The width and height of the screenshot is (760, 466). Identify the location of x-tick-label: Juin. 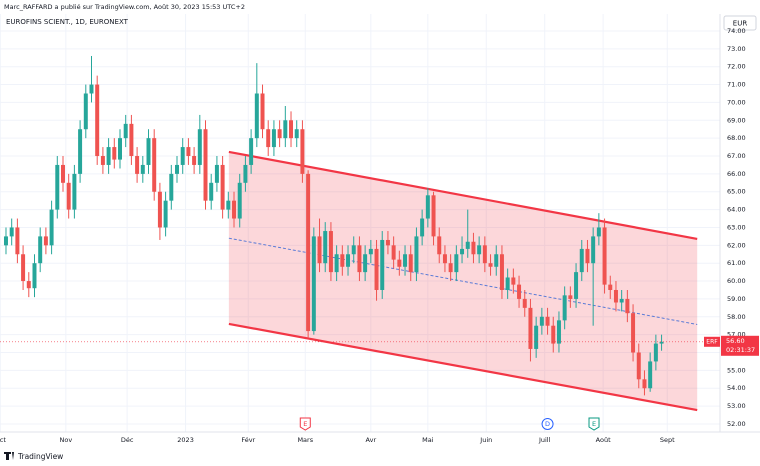
(485, 440).